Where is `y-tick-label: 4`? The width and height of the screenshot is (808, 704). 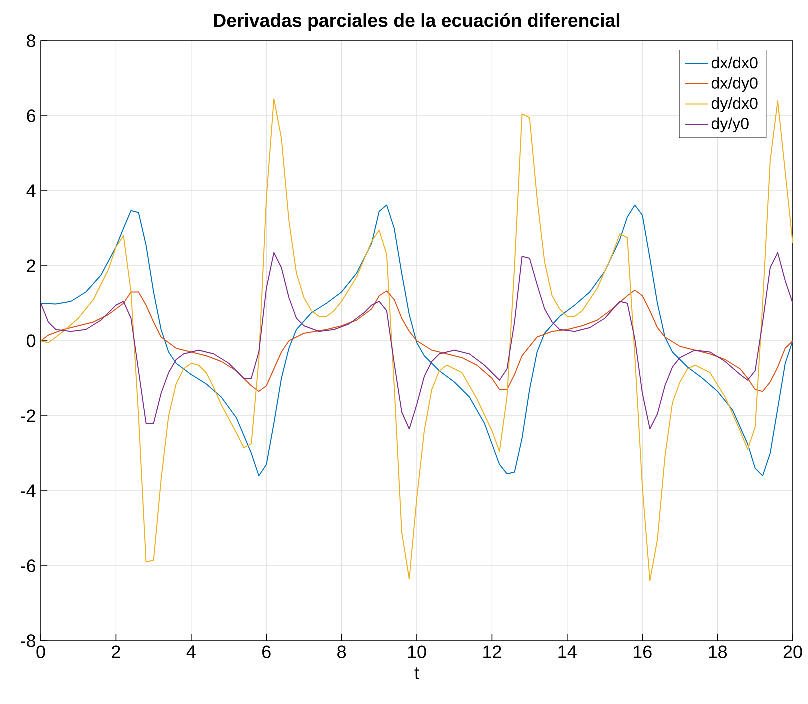 y-tick-label: 4 is located at coordinates (31, 191).